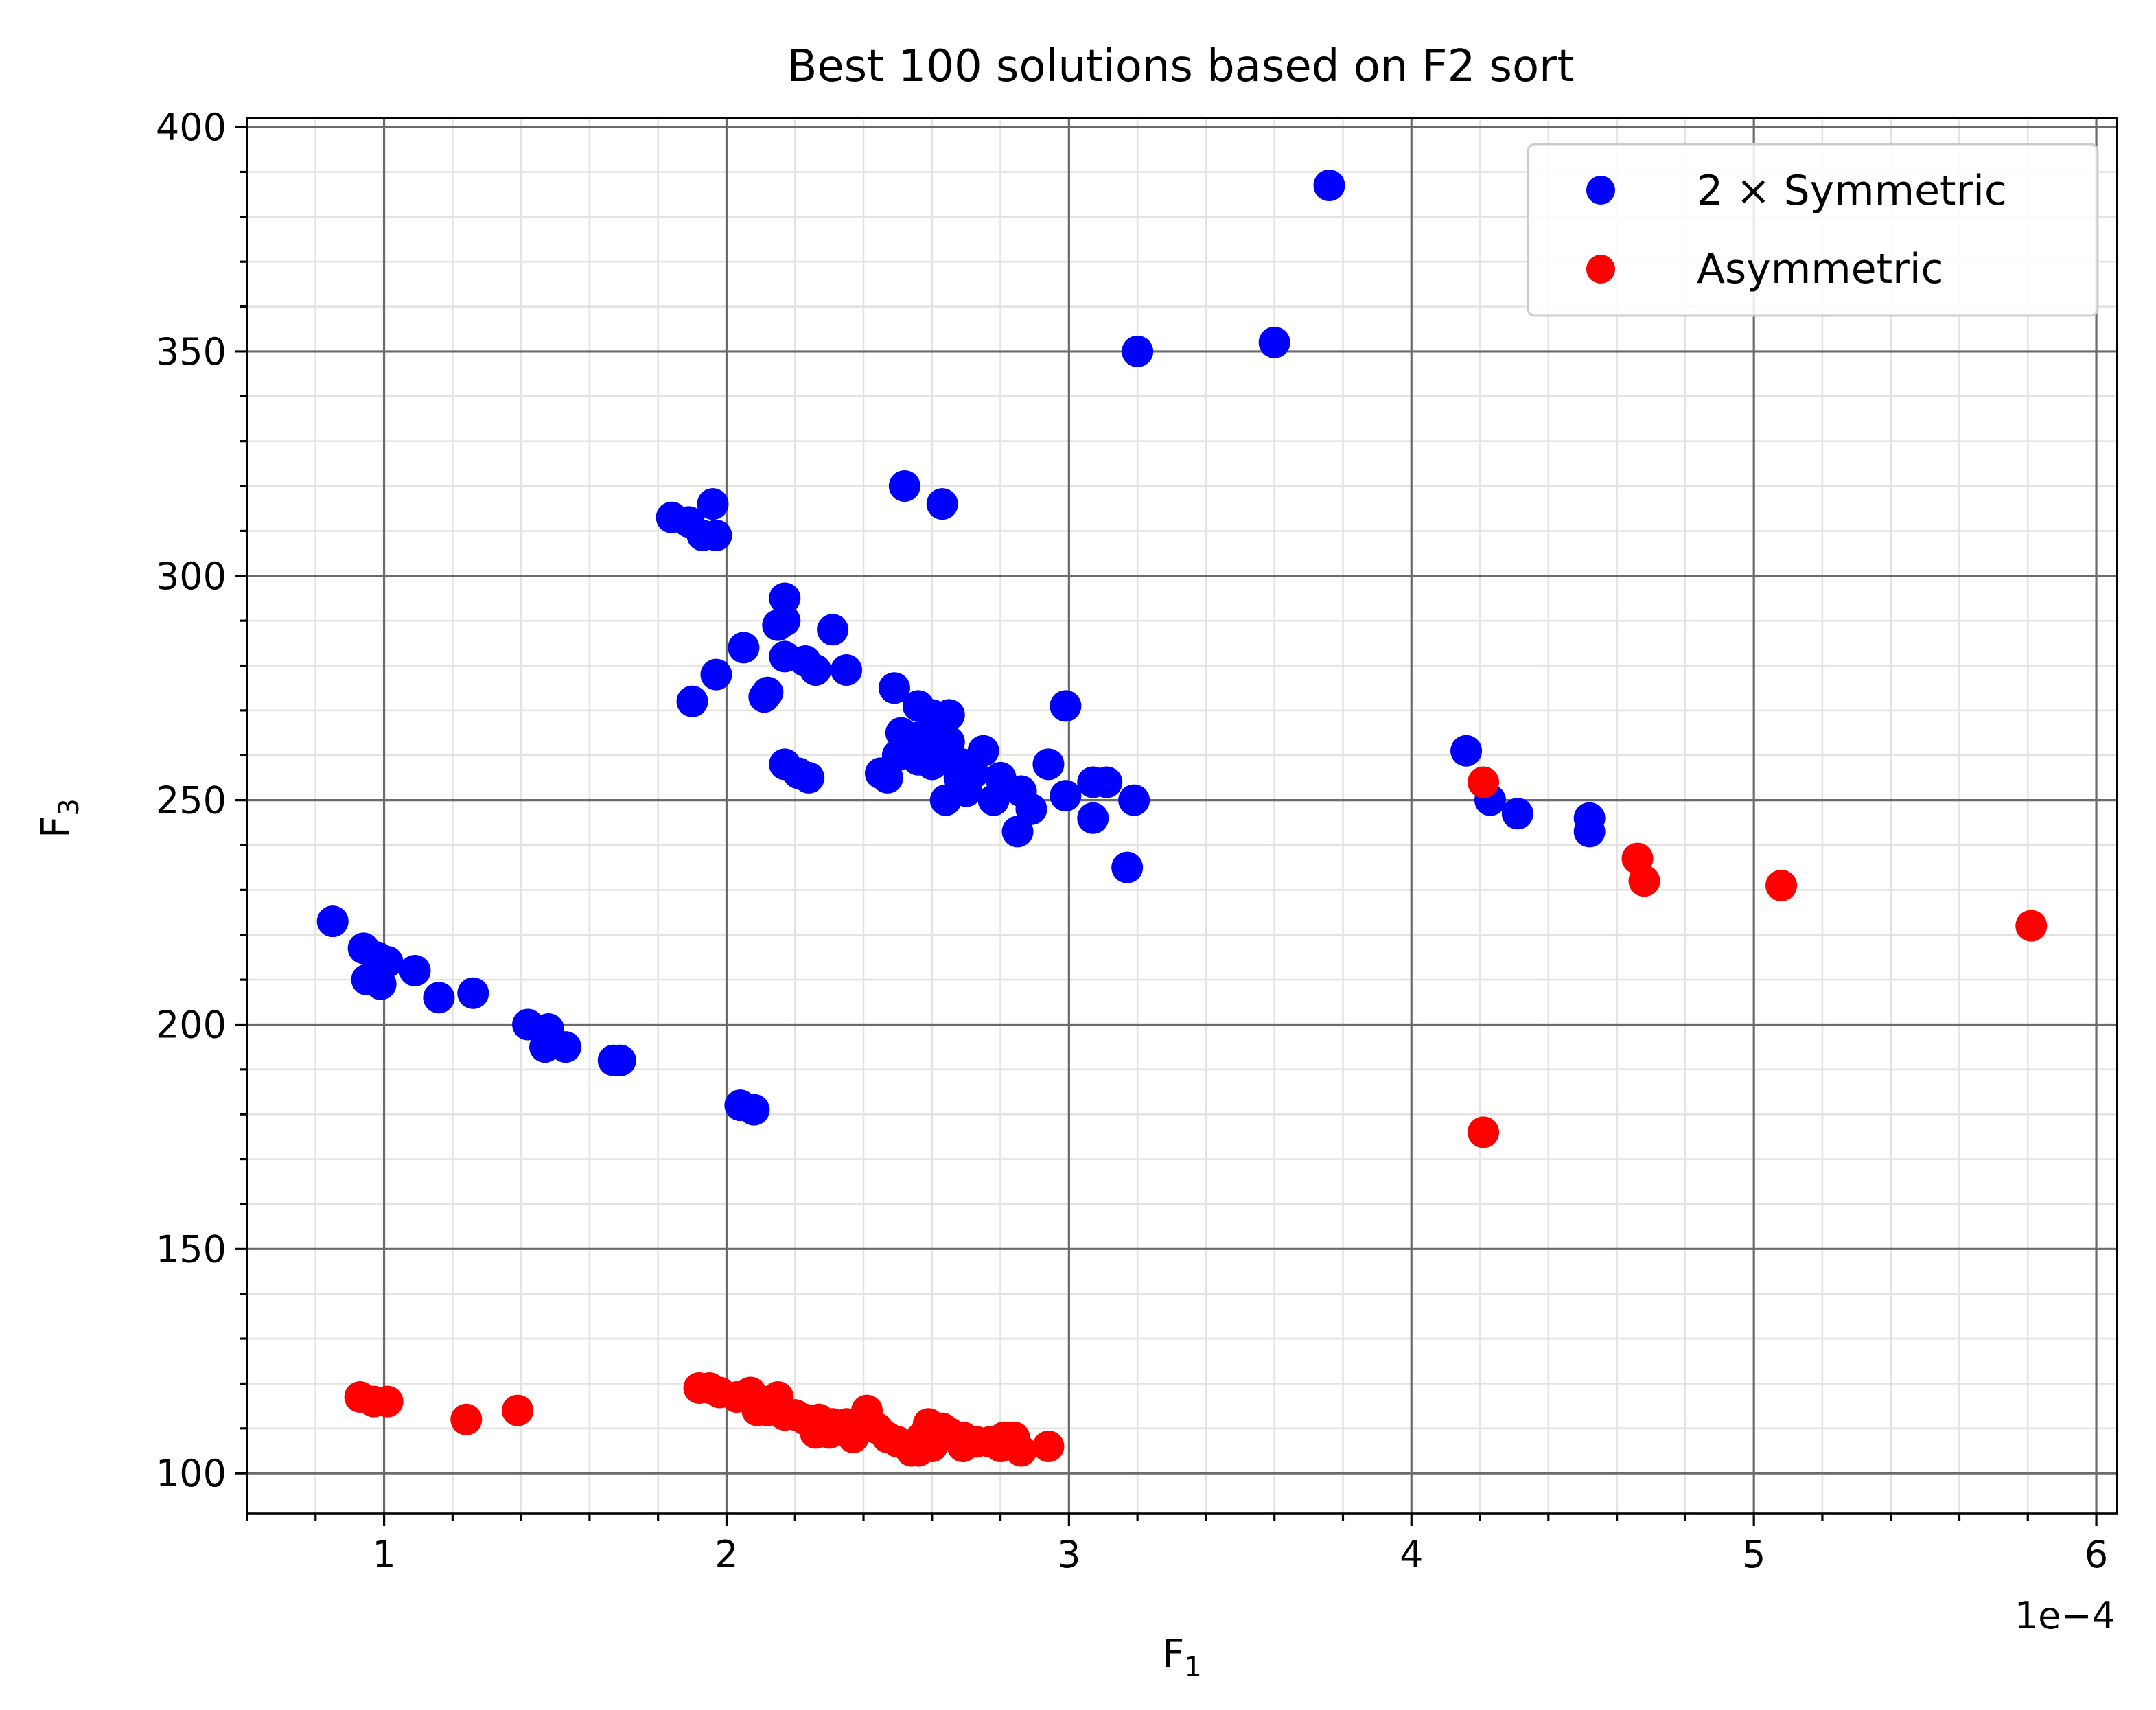 This screenshot has height=1710, width=2156. I want to click on x-tick-label: 4, so click(1411, 1554).